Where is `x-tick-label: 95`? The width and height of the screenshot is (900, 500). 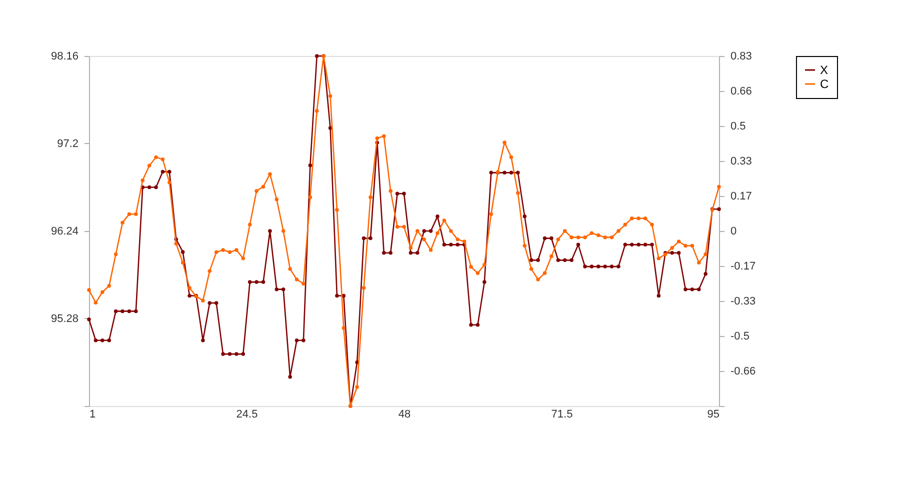 x-tick-label: 95 is located at coordinates (713, 414).